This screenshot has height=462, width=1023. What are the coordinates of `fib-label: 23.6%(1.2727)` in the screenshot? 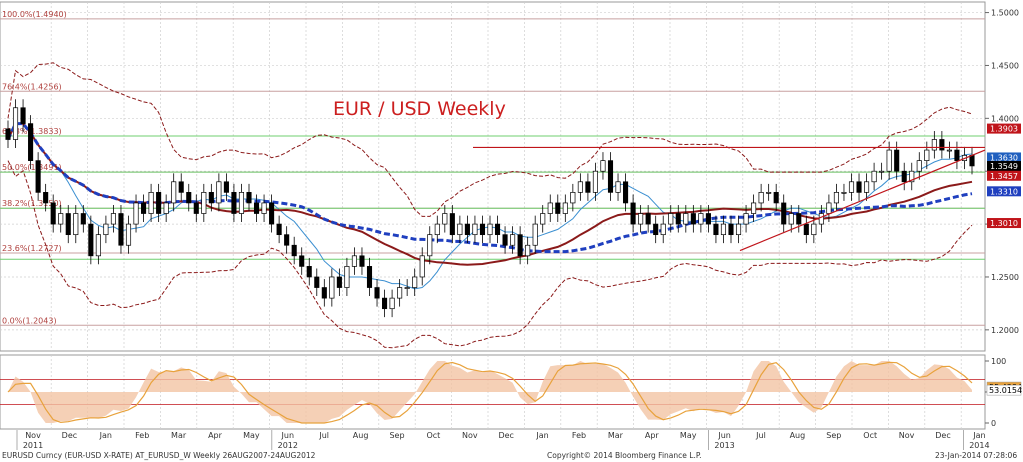 It's located at (32, 248).